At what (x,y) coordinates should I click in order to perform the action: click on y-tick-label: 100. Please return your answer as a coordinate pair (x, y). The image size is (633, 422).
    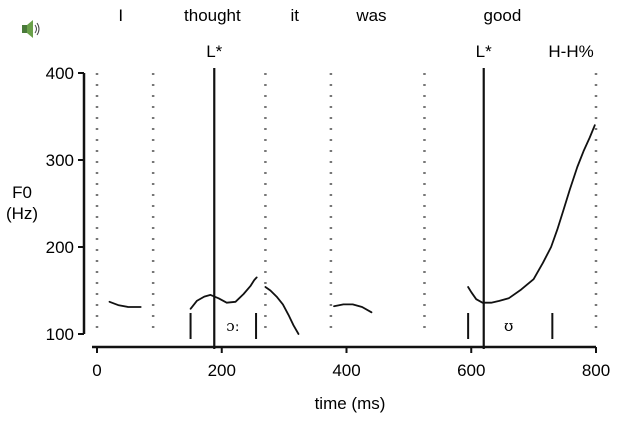
    Looking at the image, I should click on (60, 334).